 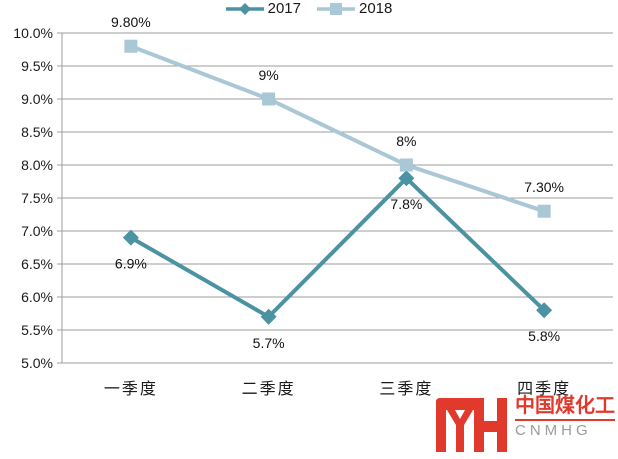 I want to click on data-label-2018: 7.30%, so click(x=544, y=187).